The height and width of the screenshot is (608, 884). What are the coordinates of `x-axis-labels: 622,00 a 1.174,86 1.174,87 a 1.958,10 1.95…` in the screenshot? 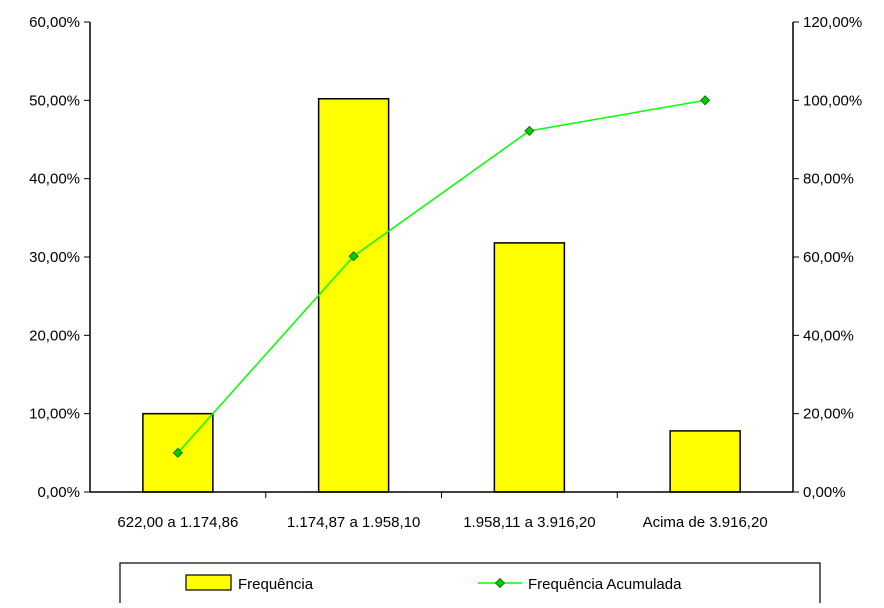 It's located at (442, 522).